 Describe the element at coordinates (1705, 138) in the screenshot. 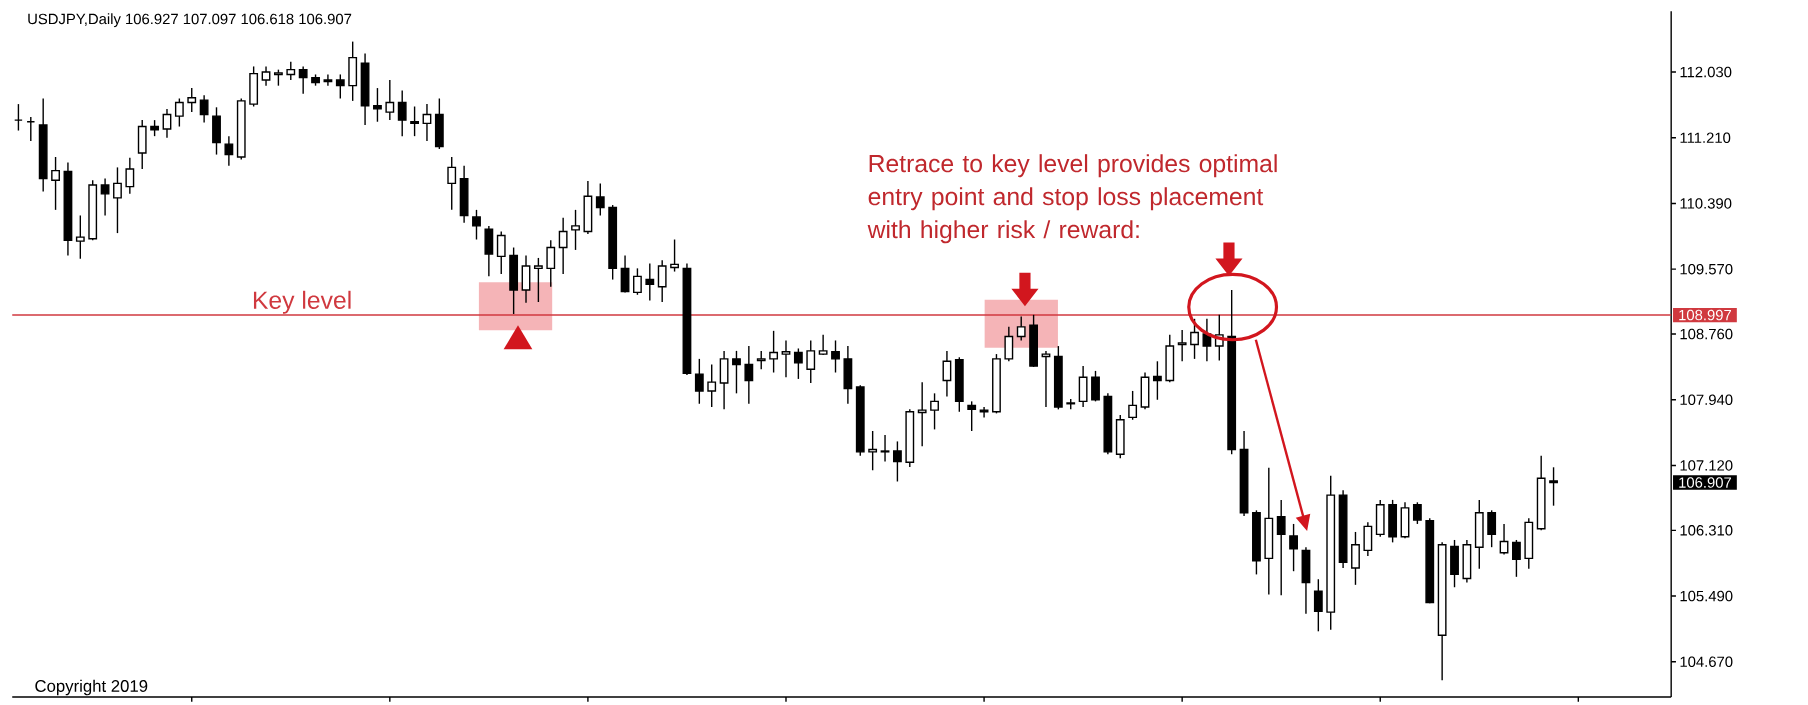

I see `y-tick-label: 111.210` at that location.